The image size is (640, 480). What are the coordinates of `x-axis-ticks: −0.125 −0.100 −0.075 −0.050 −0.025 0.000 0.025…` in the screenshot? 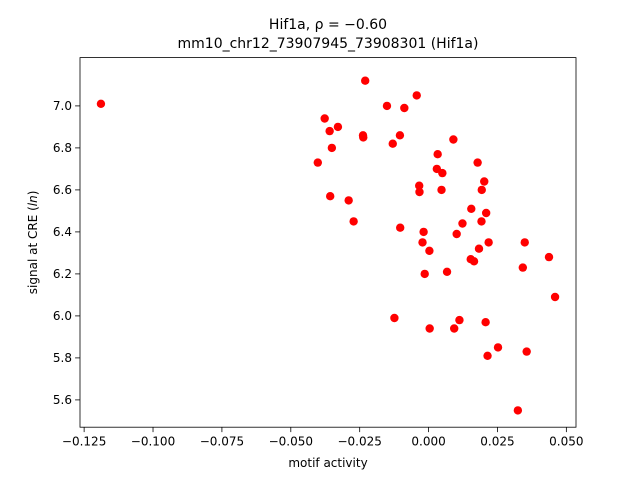 It's located at (323, 438).